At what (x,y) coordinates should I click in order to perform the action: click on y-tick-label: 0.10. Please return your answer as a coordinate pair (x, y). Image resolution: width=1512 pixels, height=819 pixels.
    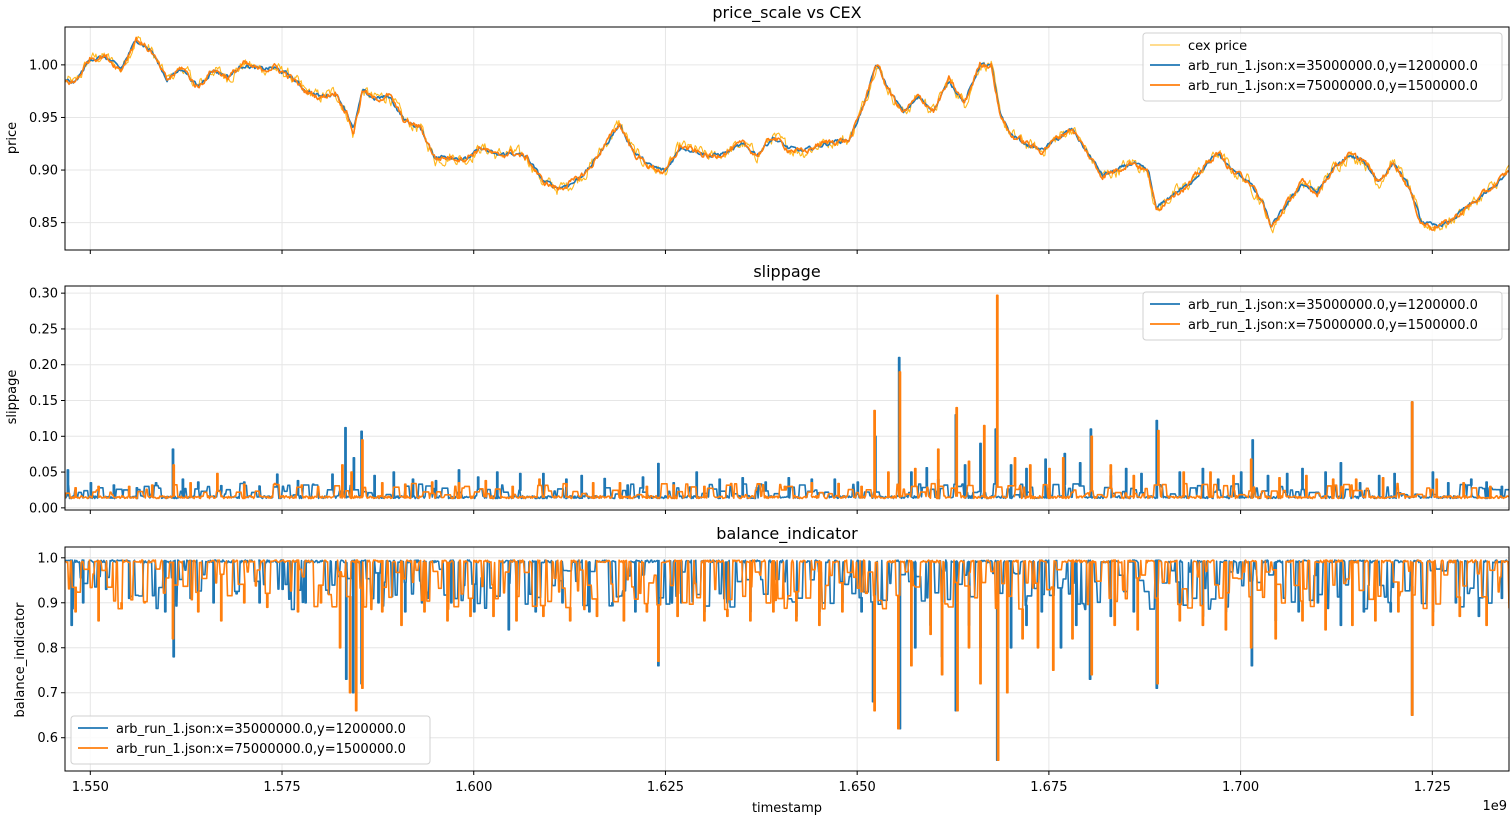
    Looking at the image, I should click on (43, 437).